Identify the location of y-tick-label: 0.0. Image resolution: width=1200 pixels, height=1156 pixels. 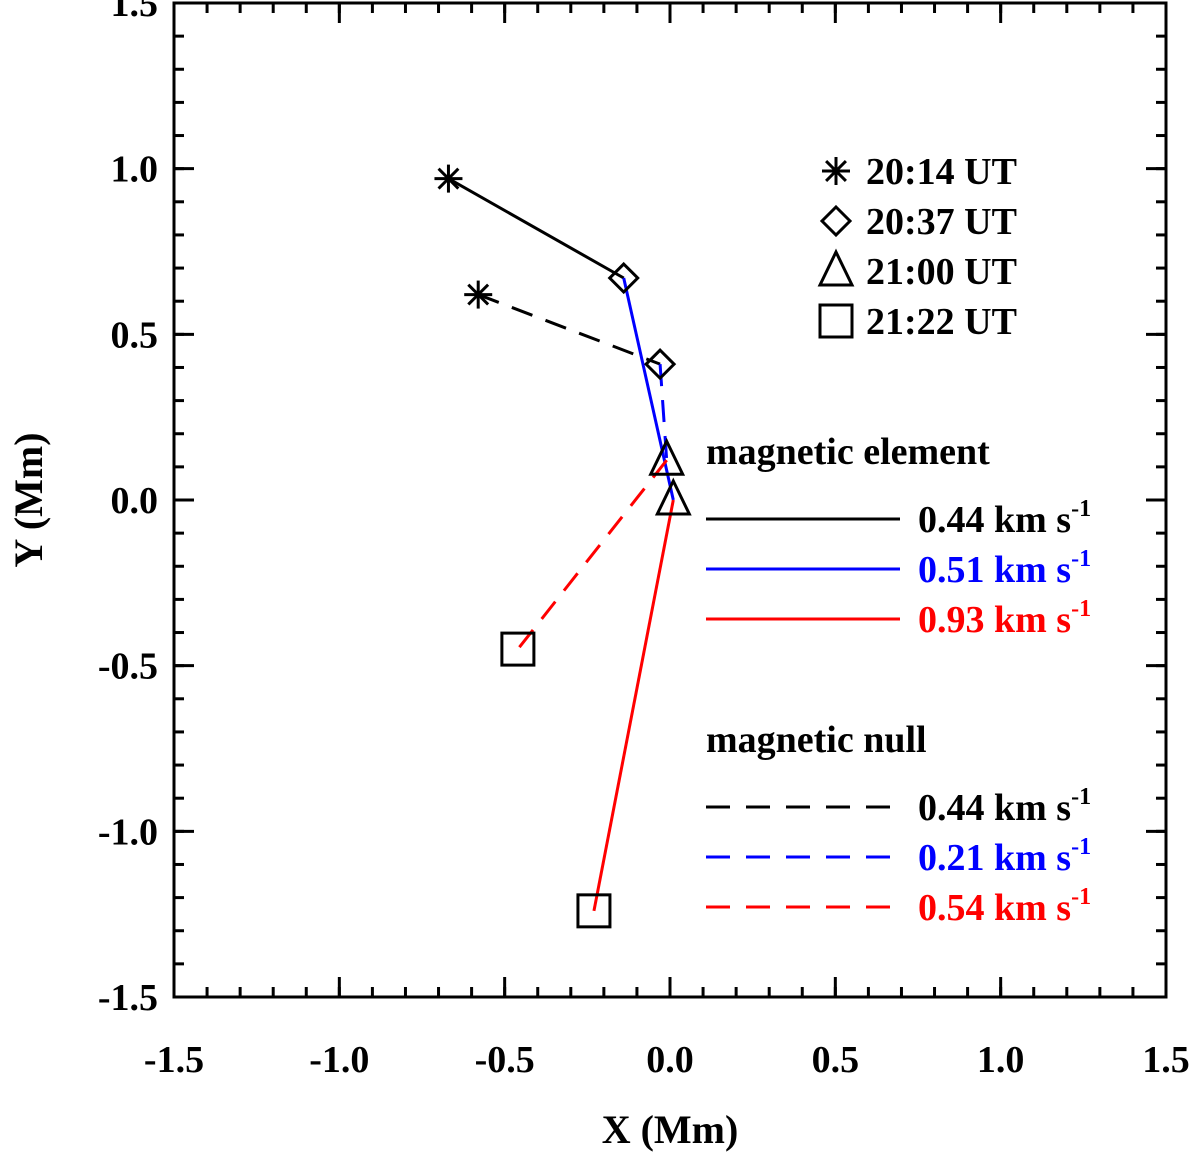
(135, 501).